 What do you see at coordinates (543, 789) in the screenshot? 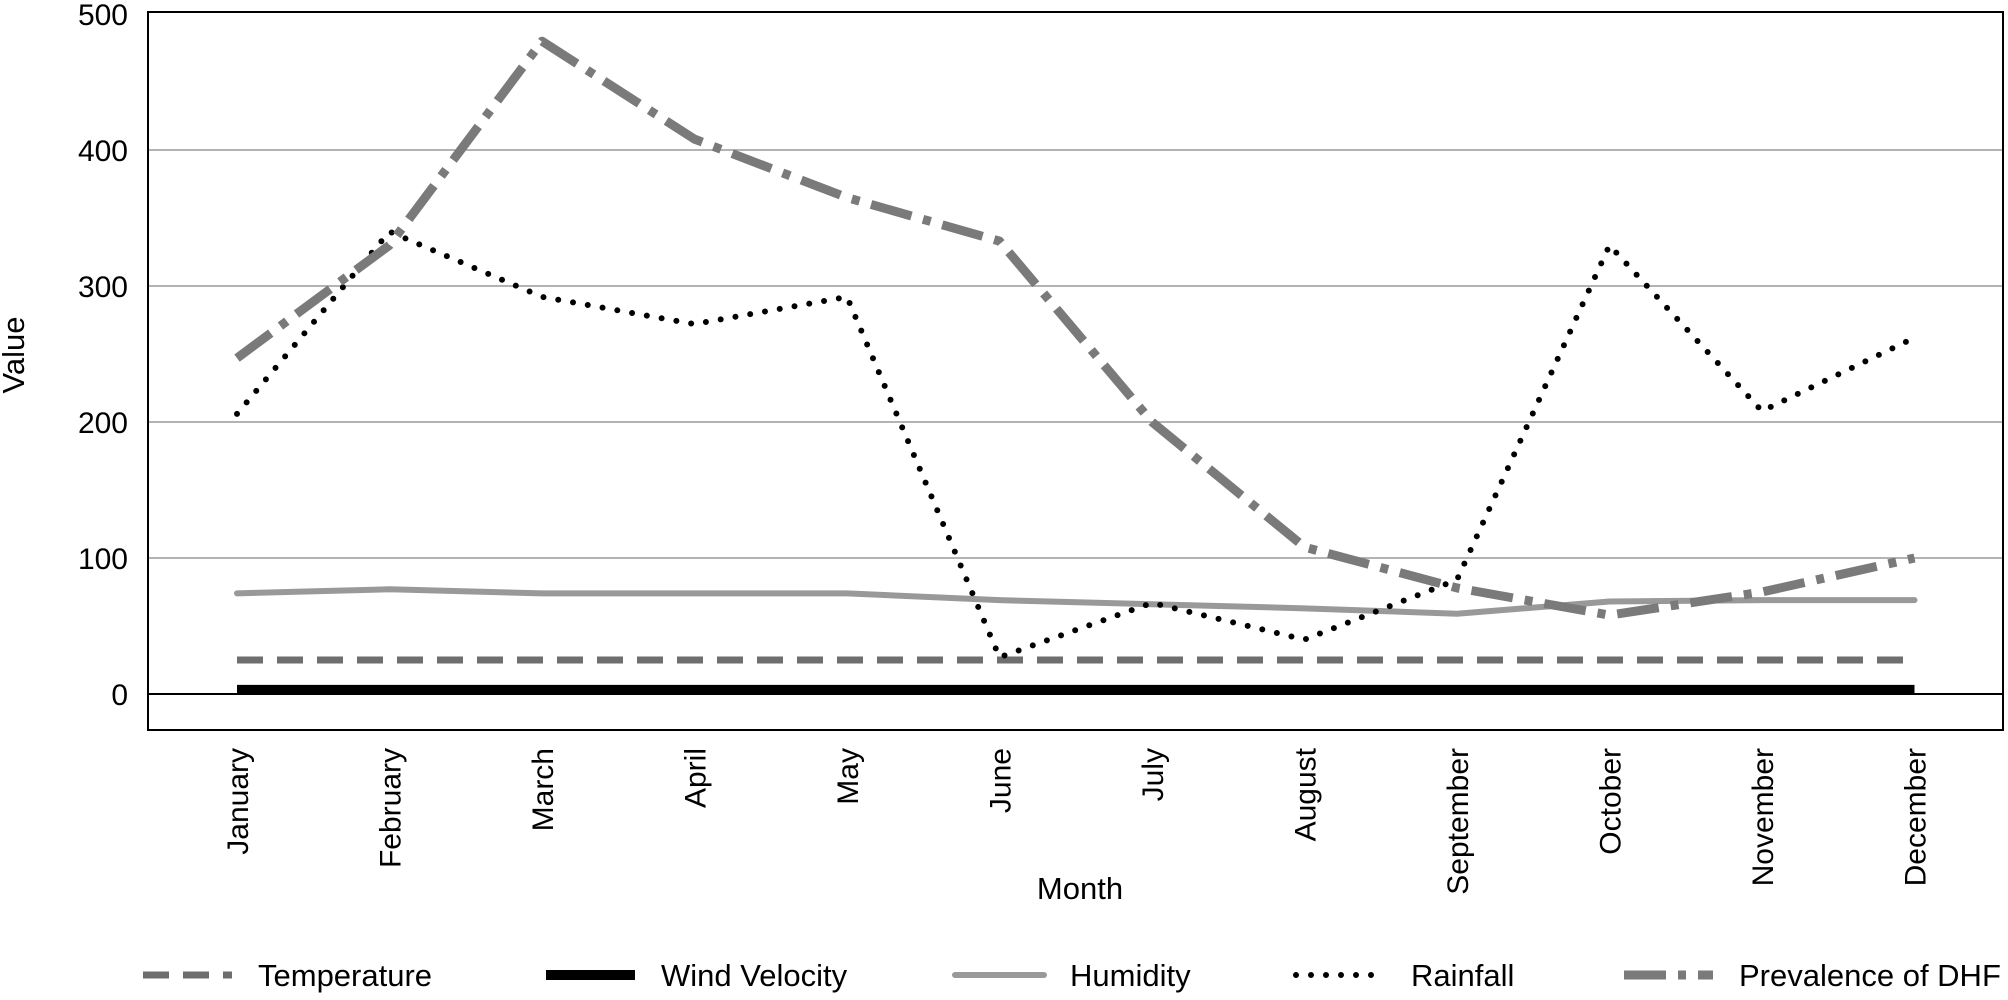
I see `x-tick-label: March` at bounding box center [543, 789].